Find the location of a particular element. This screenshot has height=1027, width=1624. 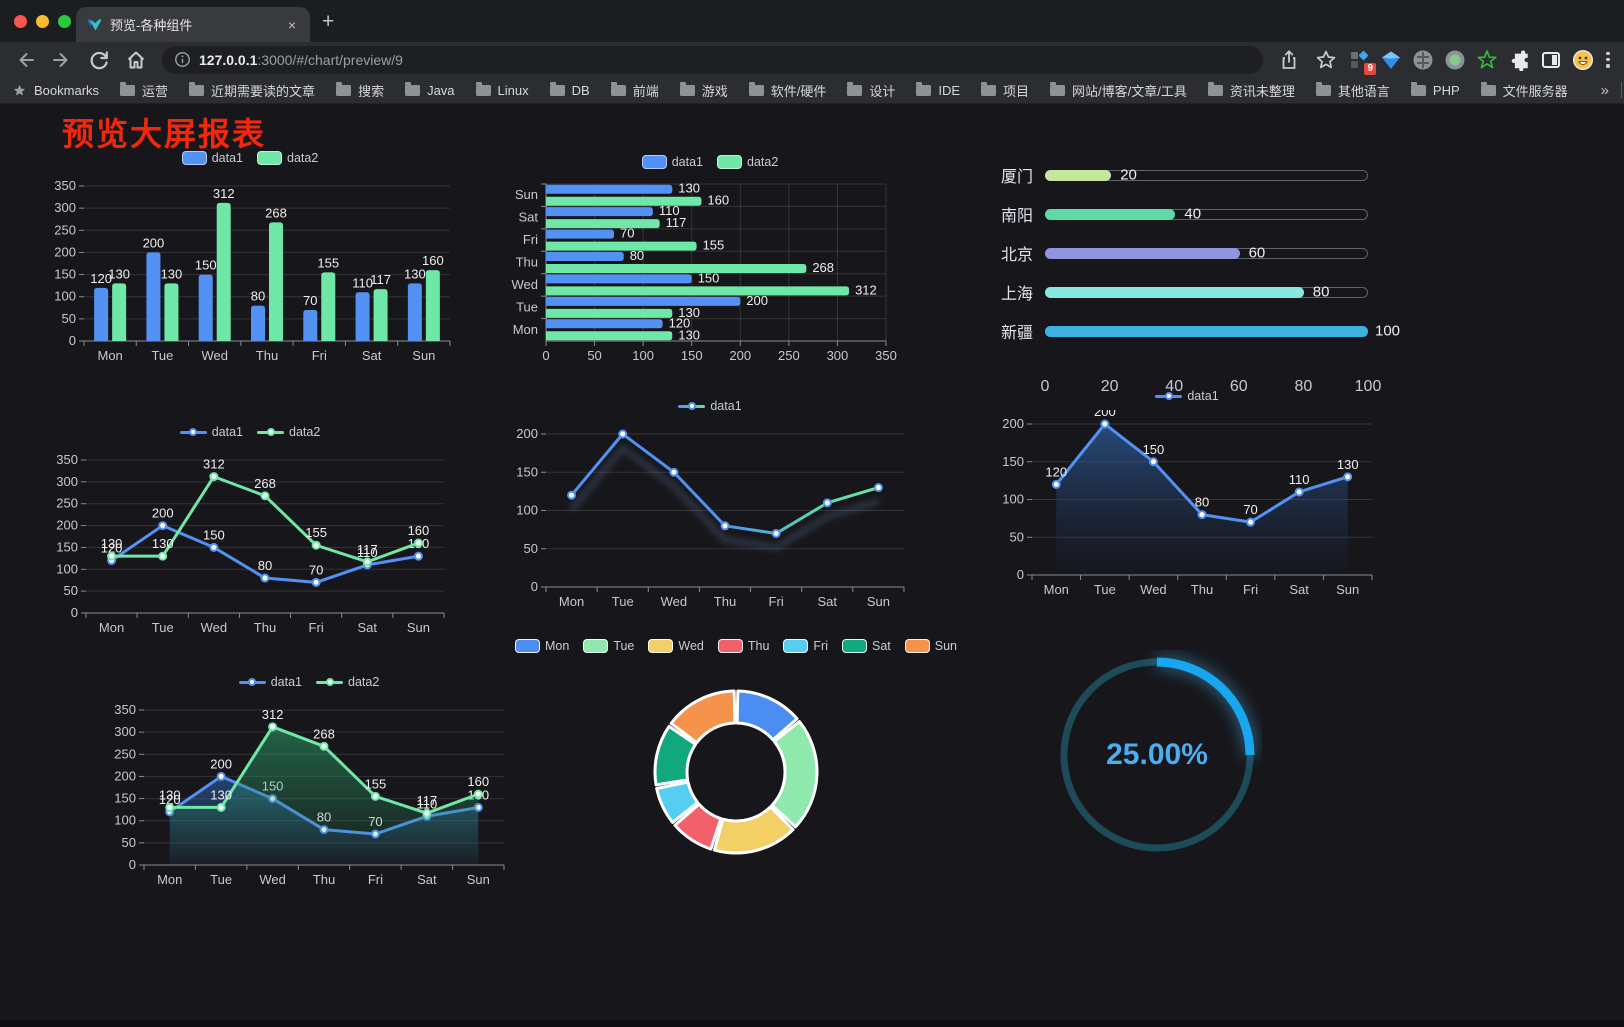

progress-track: 60 is located at coordinates (1206, 253).